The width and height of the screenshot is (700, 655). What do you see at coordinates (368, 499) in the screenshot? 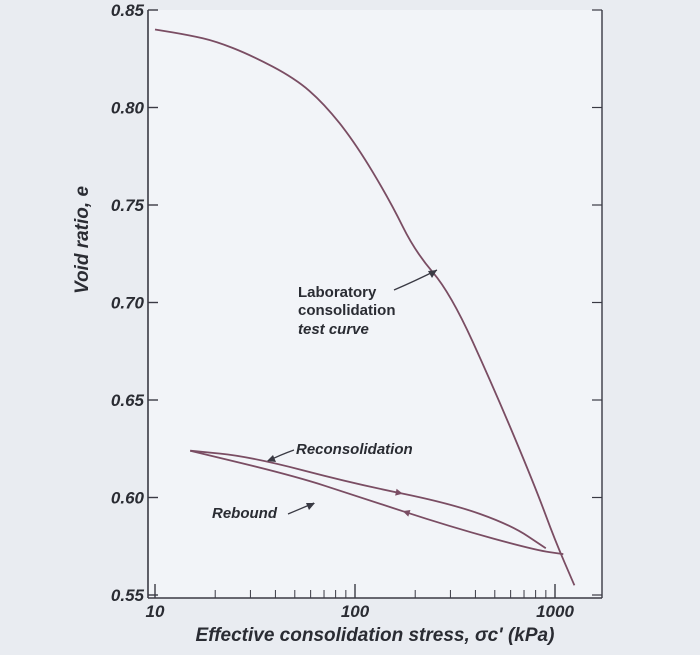
I see `series-line-reconsolidation` at bounding box center [368, 499].